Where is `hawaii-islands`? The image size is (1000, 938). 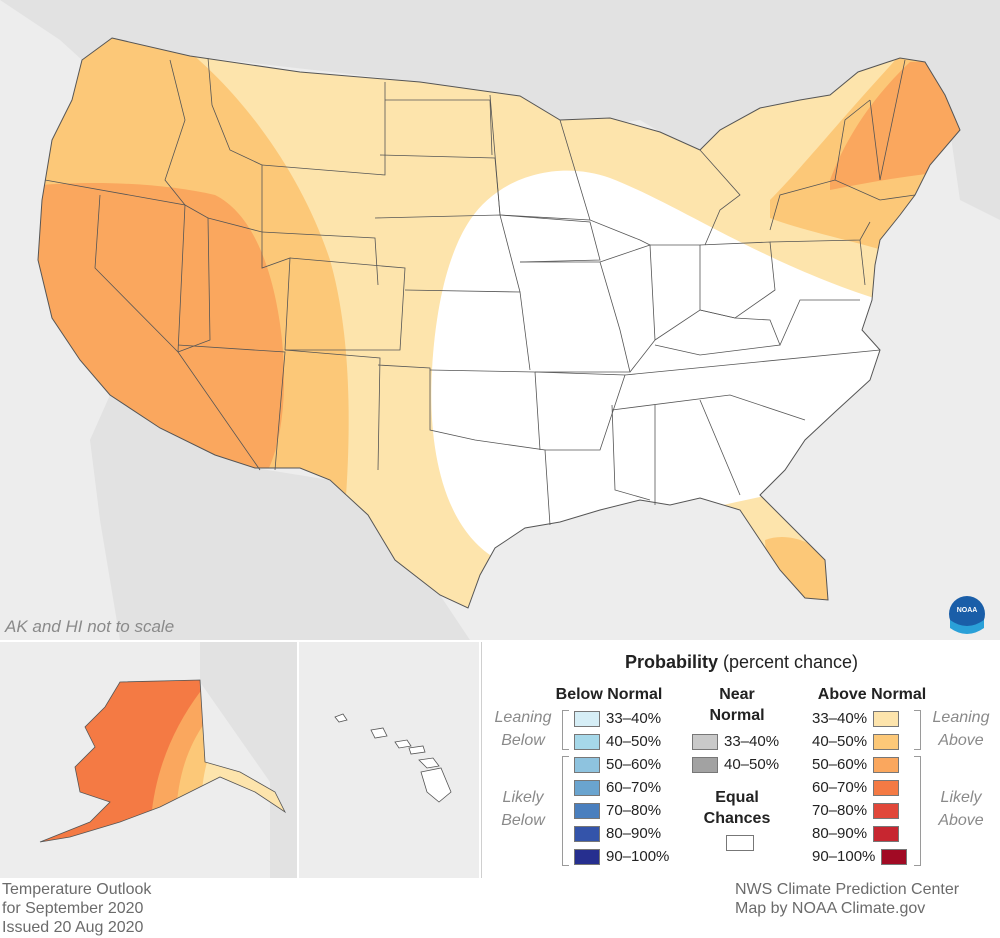 hawaii-islands is located at coordinates (393, 758).